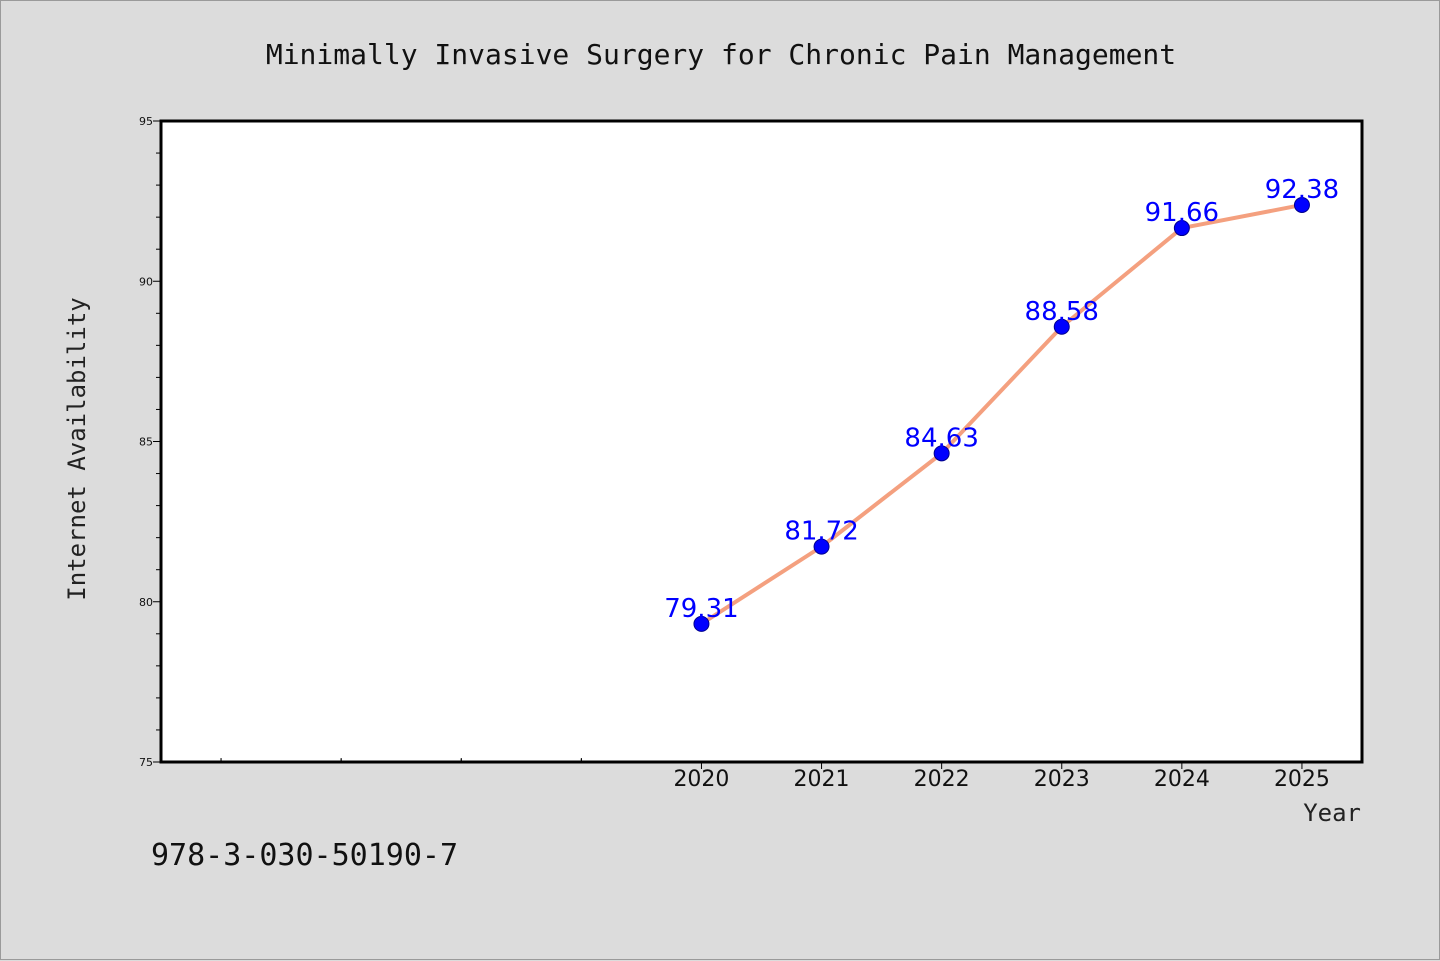  I want to click on x-tick-label: 2020, so click(701, 779).